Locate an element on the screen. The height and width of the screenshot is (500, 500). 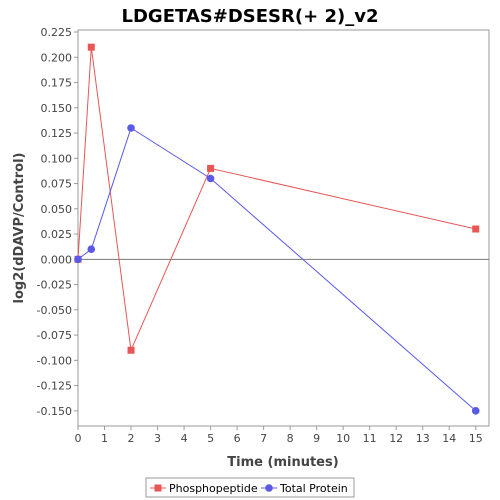
y-tick-label: 0.175 is located at coordinates (57, 83).